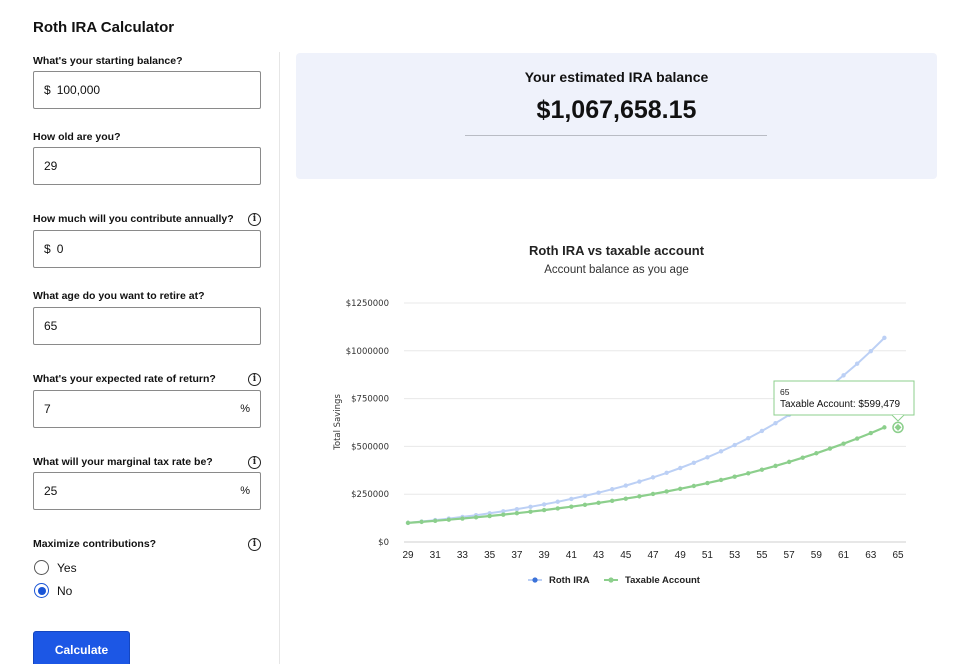  What do you see at coordinates (65, 590) in the screenshot?
I see `radio-no-label: No` at bounding box center [65, 590].